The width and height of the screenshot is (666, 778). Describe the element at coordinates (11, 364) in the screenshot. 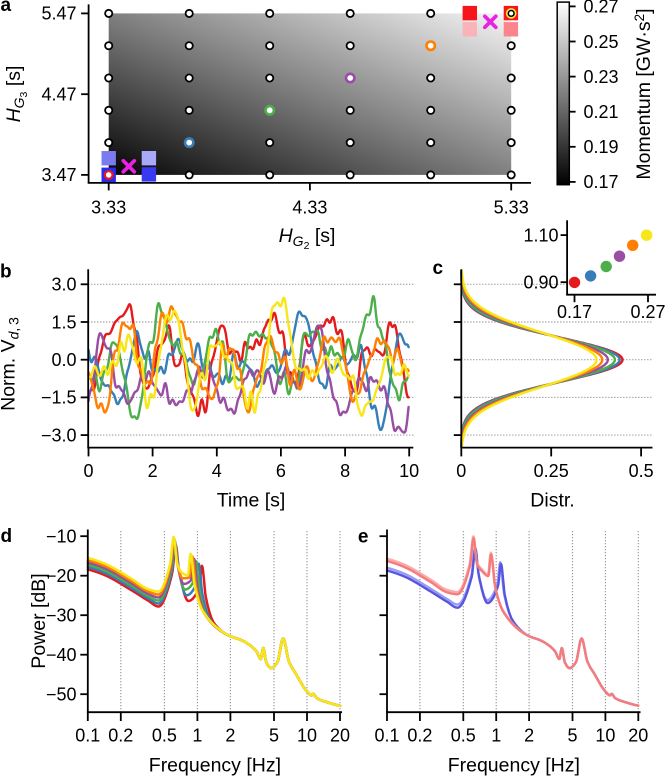

I see `svg-text: Norm. Vd, 3` at that location.